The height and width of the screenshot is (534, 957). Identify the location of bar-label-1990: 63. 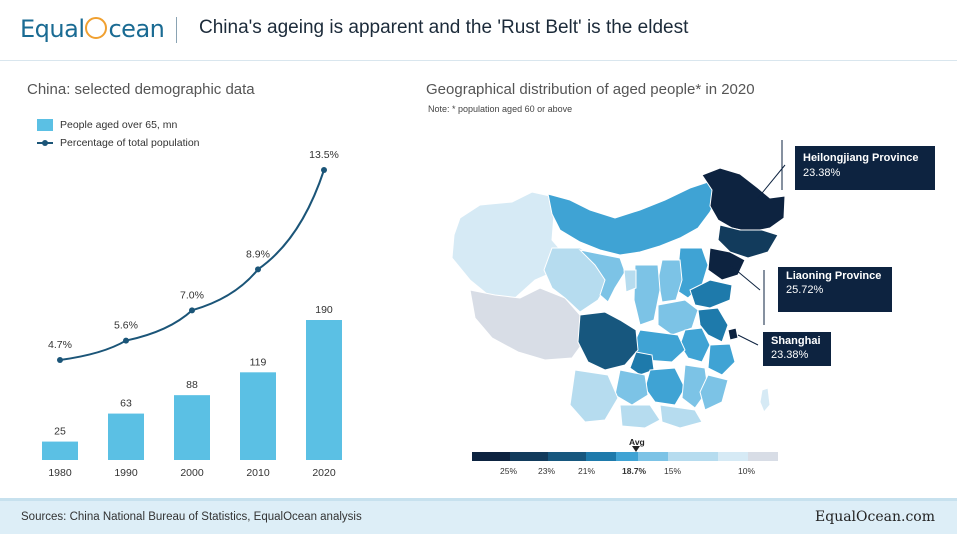
(126, 404).